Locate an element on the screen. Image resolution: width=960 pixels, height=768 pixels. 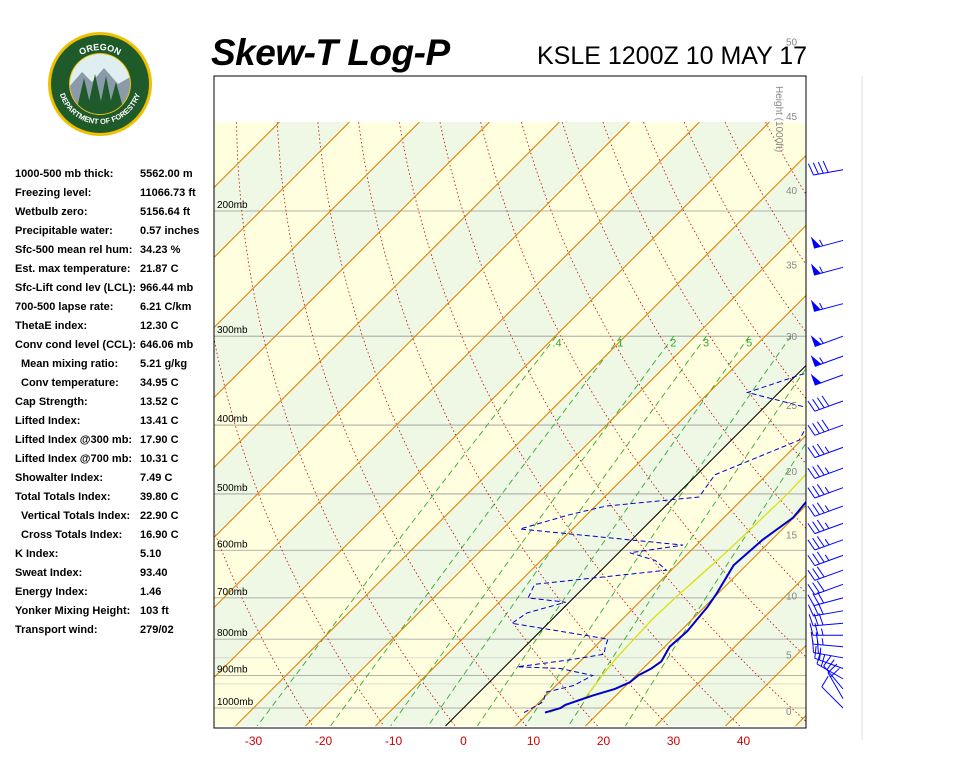
stat-row: Energy Index: 1.46 is located at coordinates (115, 595).